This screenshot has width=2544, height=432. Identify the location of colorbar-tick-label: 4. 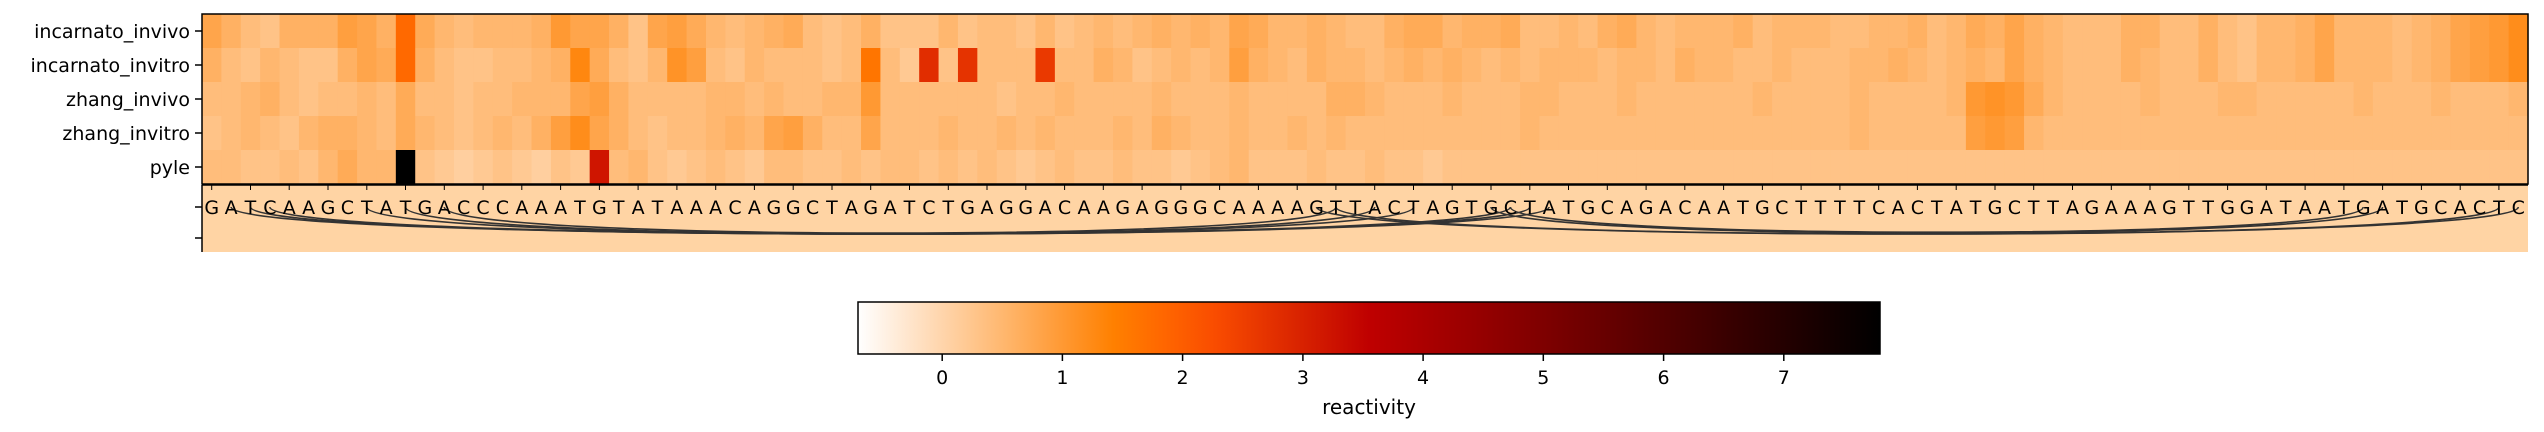
(1423, 378).